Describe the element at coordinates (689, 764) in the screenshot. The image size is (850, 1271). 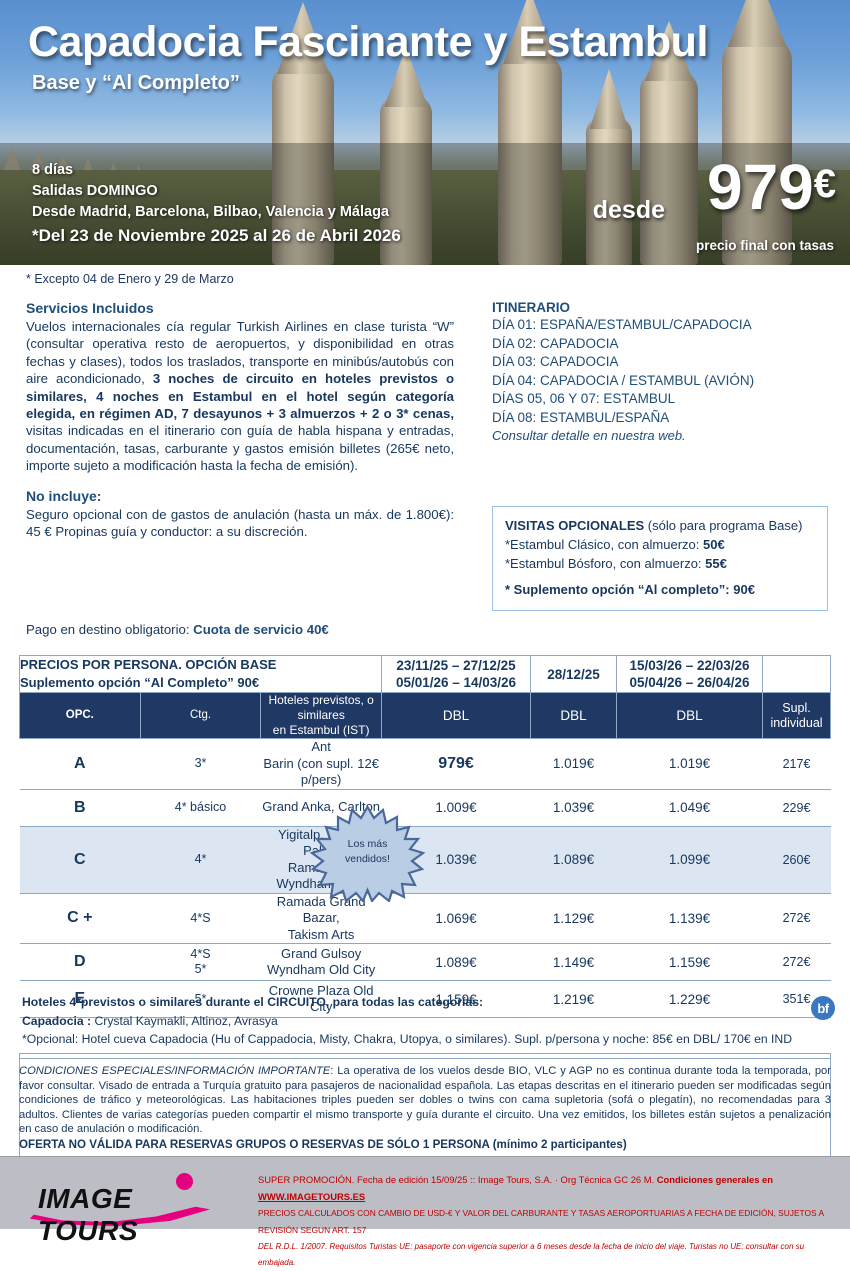
I see `row-price-period-3: 1.019€` at that location.